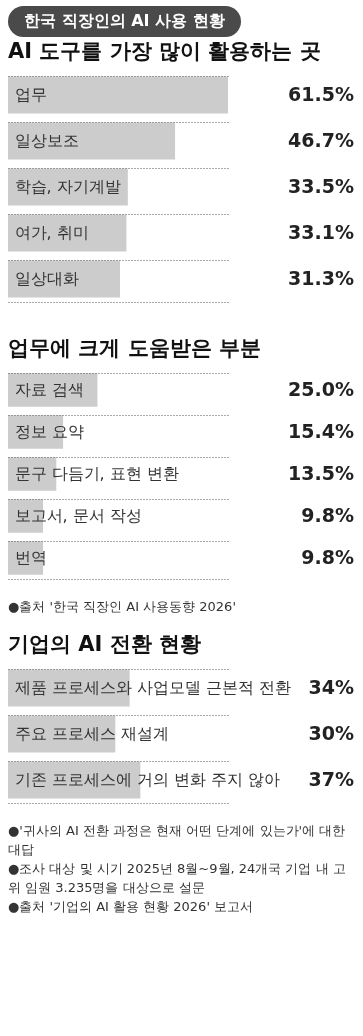  What do you see at coordinates (78, 515) in the screenshot?
I see `y-tick-label: 보고서, 문서 작성` at bounding box center [78, 515].